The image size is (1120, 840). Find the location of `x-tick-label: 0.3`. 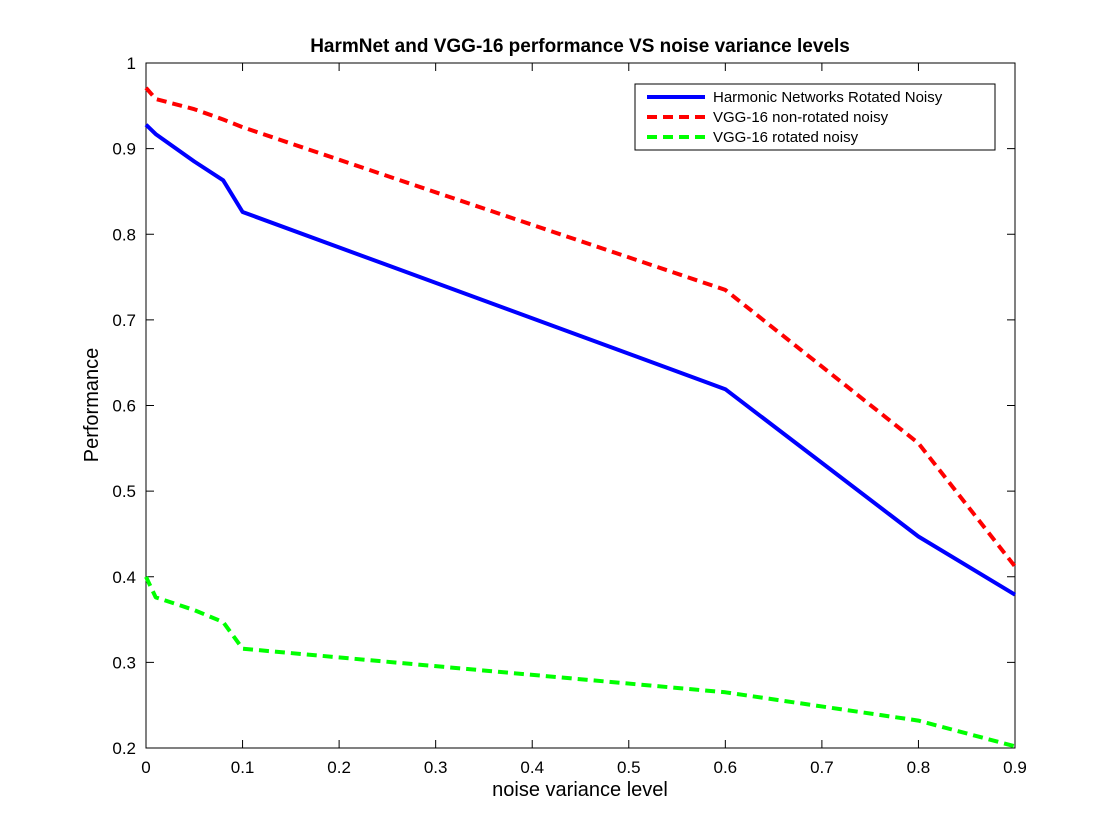

x-tick-label: 0.3 is located at coordinates (436, 767).